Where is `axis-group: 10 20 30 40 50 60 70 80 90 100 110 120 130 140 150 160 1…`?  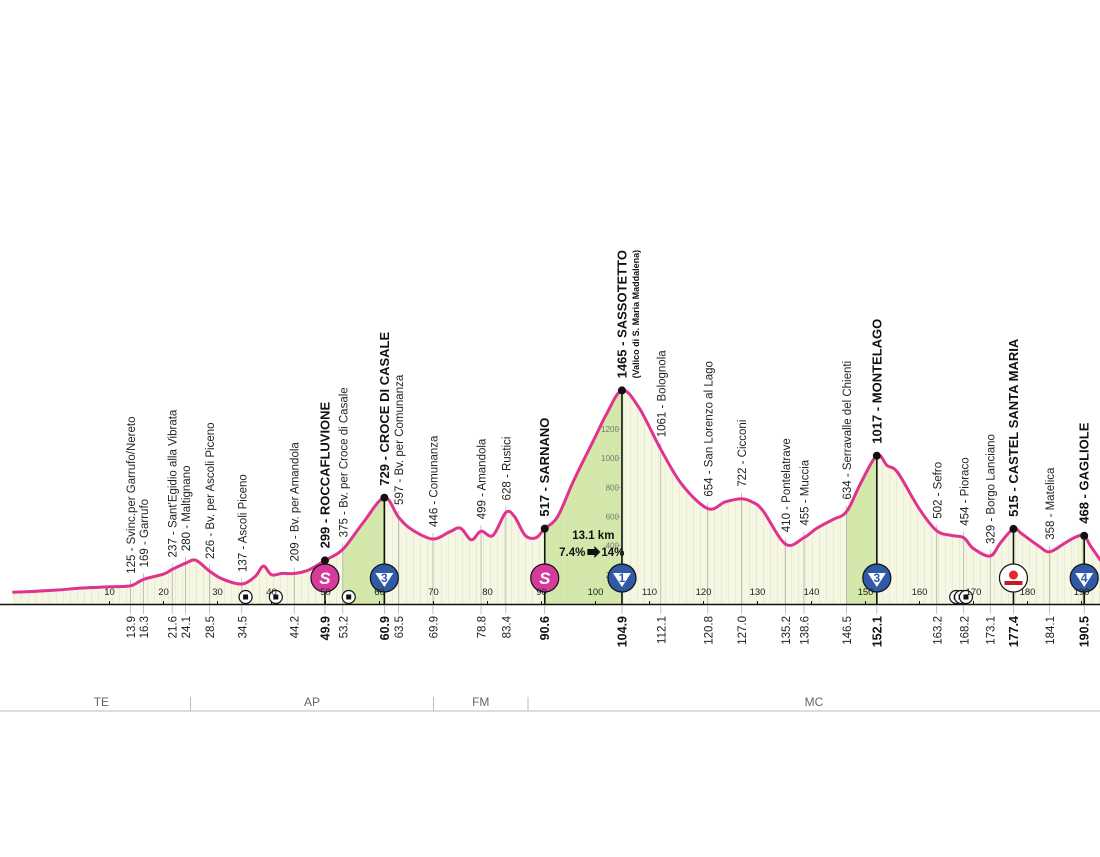
axis-group: 10 20 30 40 50 60 70 80 90 100 110 120 130 140 150 160 1… is located at coordinates (550, 596).